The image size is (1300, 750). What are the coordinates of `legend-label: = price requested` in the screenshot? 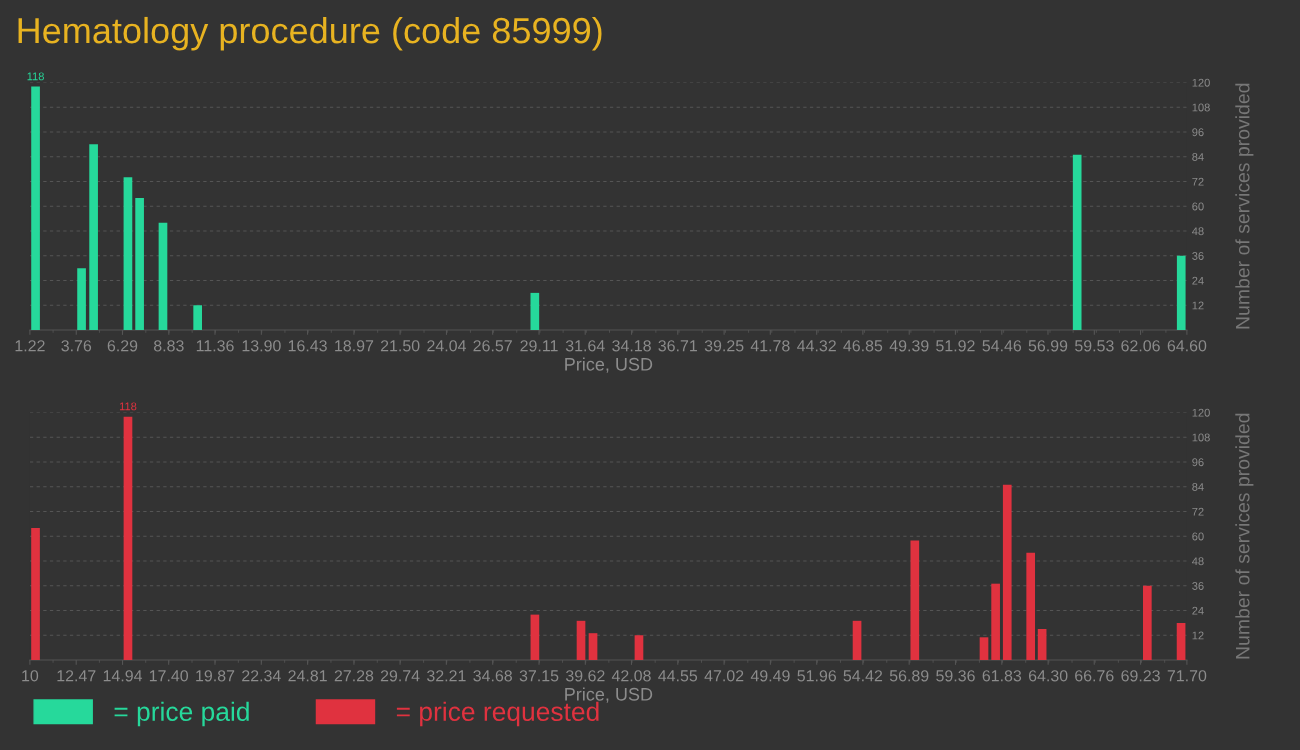 It's located at (497, 714).